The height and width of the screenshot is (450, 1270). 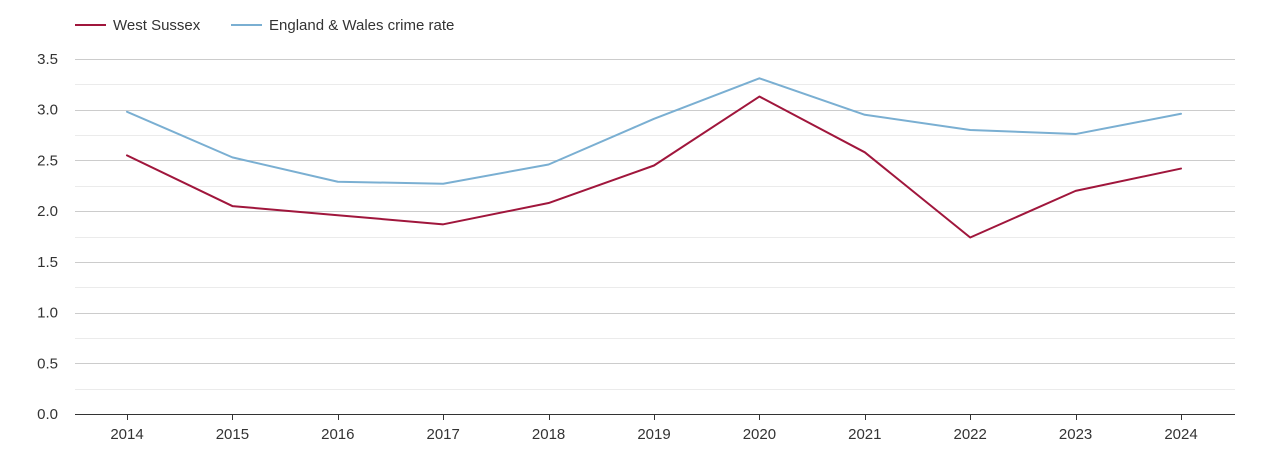 What do you see at coordinates (47, 414) in the screenshot?
I see `y-tick-label: 0.0` at bounding box center [47, 414].